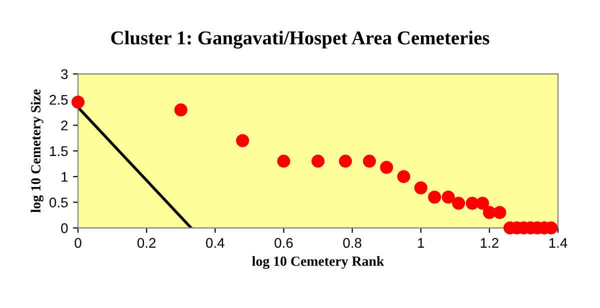  Describe the element at coordinates (215, 243) in the screenshot. I see `x-tick-label: 0.4` at that location.